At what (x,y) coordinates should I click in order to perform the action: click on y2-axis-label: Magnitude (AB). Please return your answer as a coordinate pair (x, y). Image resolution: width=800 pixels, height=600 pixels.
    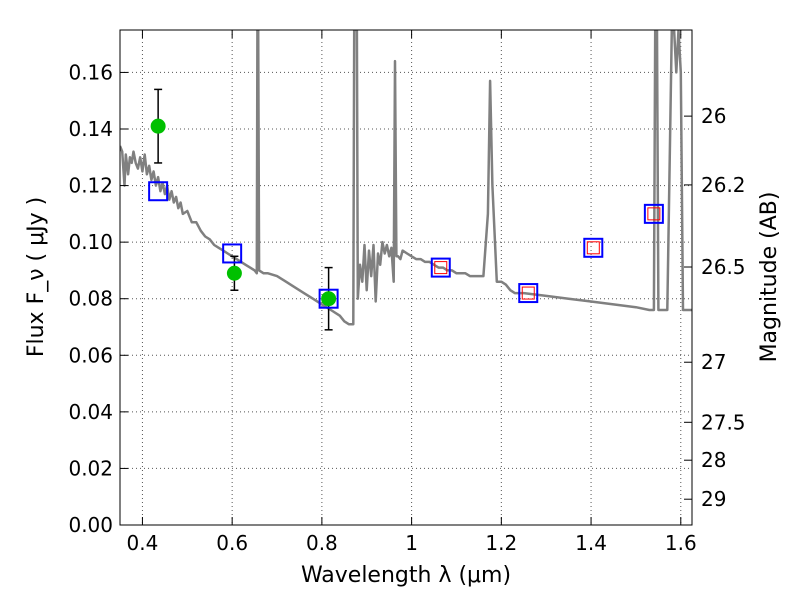
    Looking at the image, I should click on (769, 277).